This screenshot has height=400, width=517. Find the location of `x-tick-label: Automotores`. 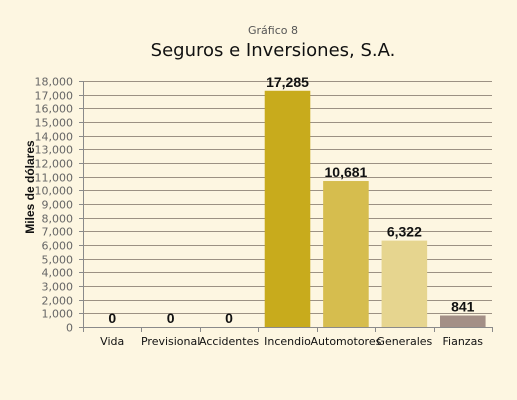

x-tick-label: Automotores is located at coordinates (346, 341).